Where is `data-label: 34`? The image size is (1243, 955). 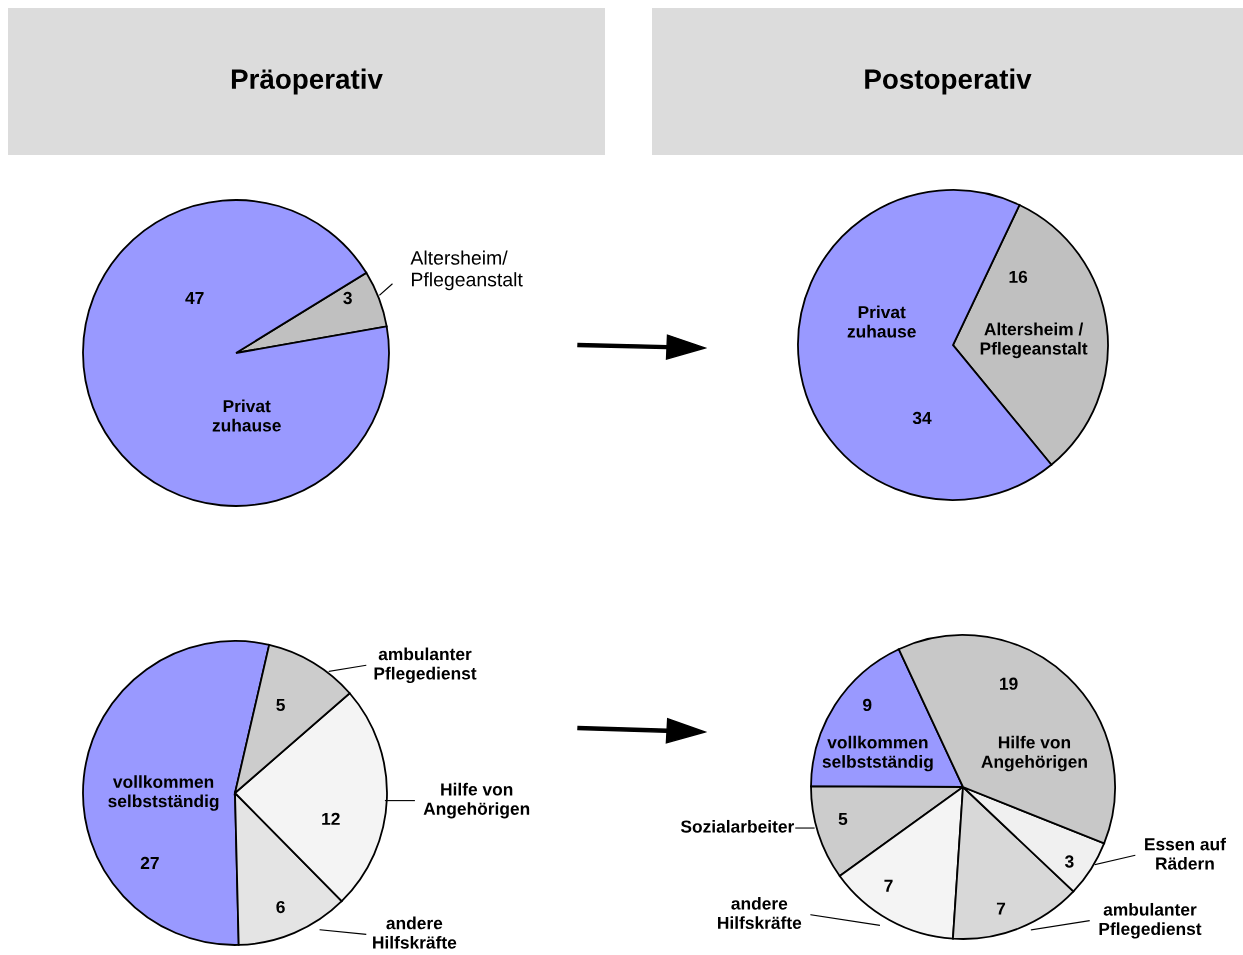
data-label: 34 is located at coordinates (922, 418).